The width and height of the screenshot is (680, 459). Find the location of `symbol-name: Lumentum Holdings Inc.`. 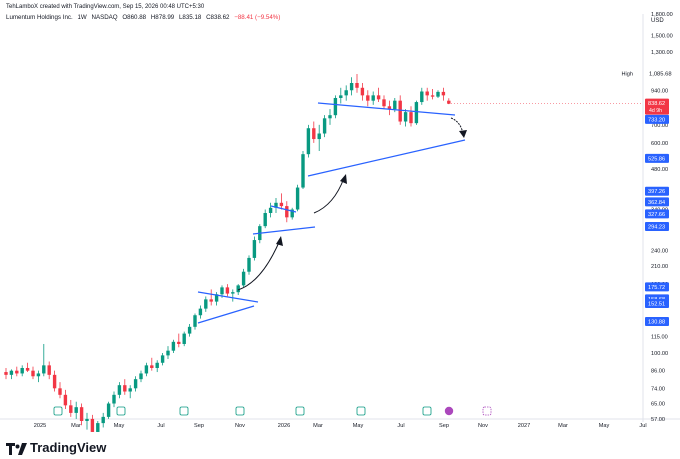

symbol-name: Lumentum Holdings Inc. is located at coordinates (39, 17).